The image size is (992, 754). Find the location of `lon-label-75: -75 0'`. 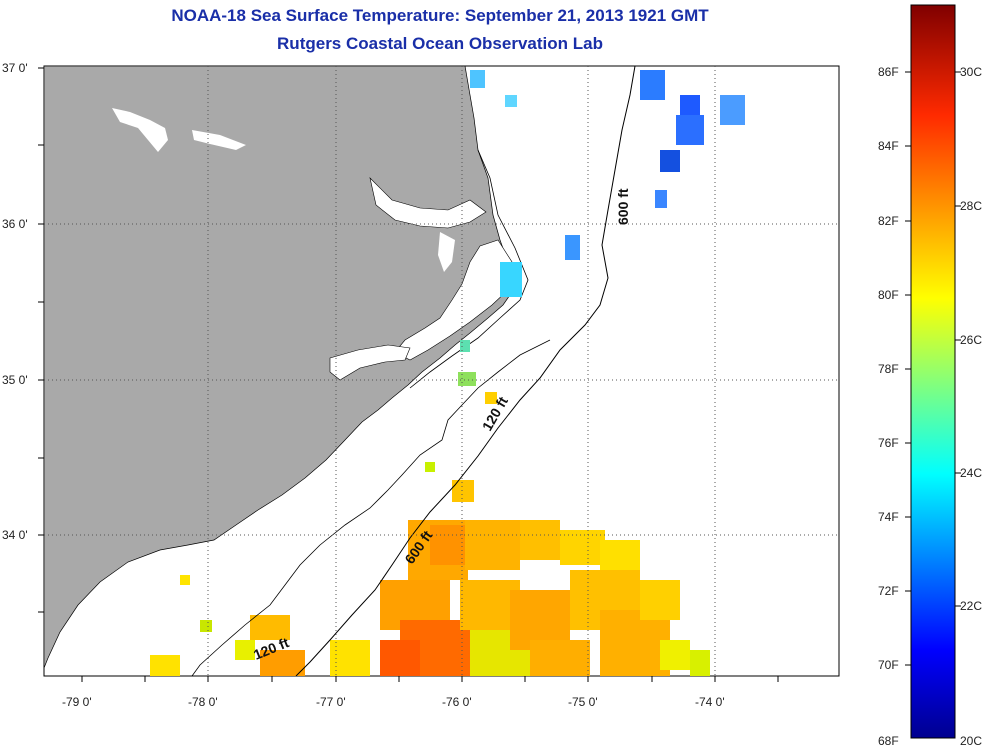

lon-label-75: -75 0' is located at coordinates (583, 702).